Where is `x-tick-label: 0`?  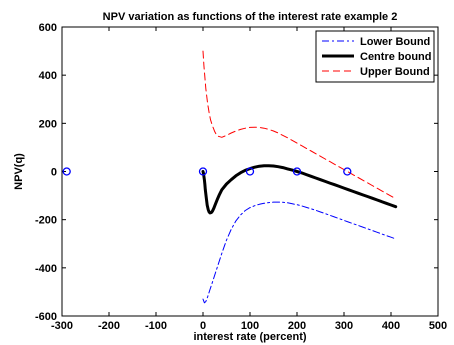
x-tick-label: 0 is located at coordinates (203, 326).